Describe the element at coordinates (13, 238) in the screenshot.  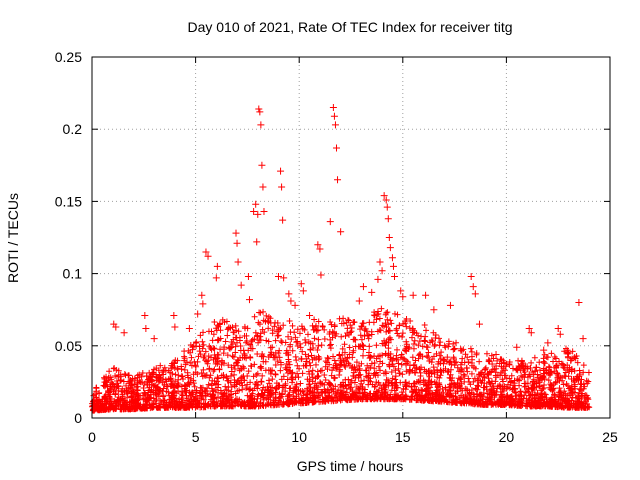
I see `y-axis-title: ROTI / TECUs` at that location.